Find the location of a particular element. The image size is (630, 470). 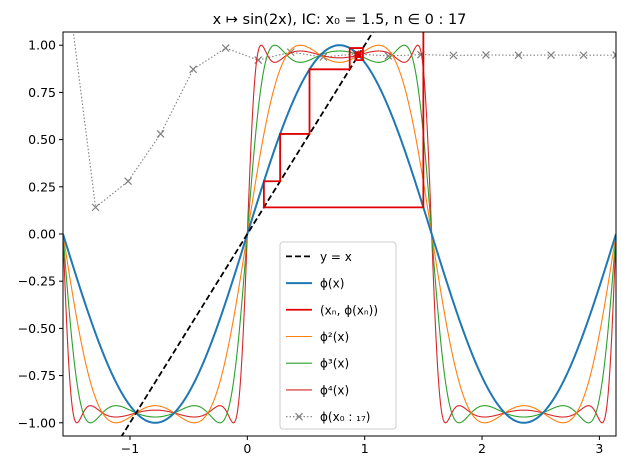

chart-title: x ↦ sin(2x), IC: x₀ = 1.5, n ∈ 0 : 17 is located at coordinates (340, 20).